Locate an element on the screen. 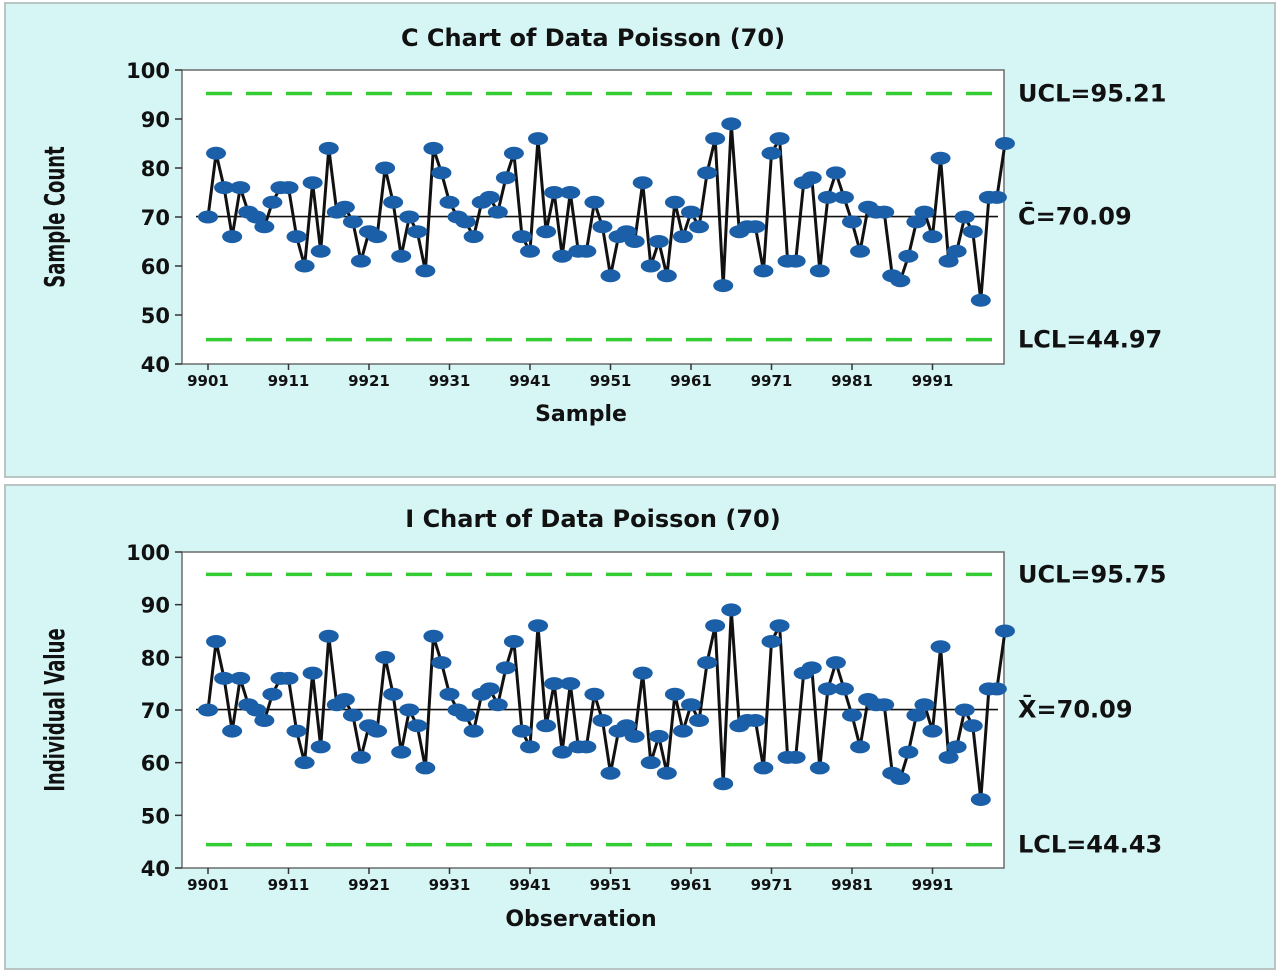 The image size is (1280, 972). x-tick-label: 9961 is located at coordinates (691, 381).